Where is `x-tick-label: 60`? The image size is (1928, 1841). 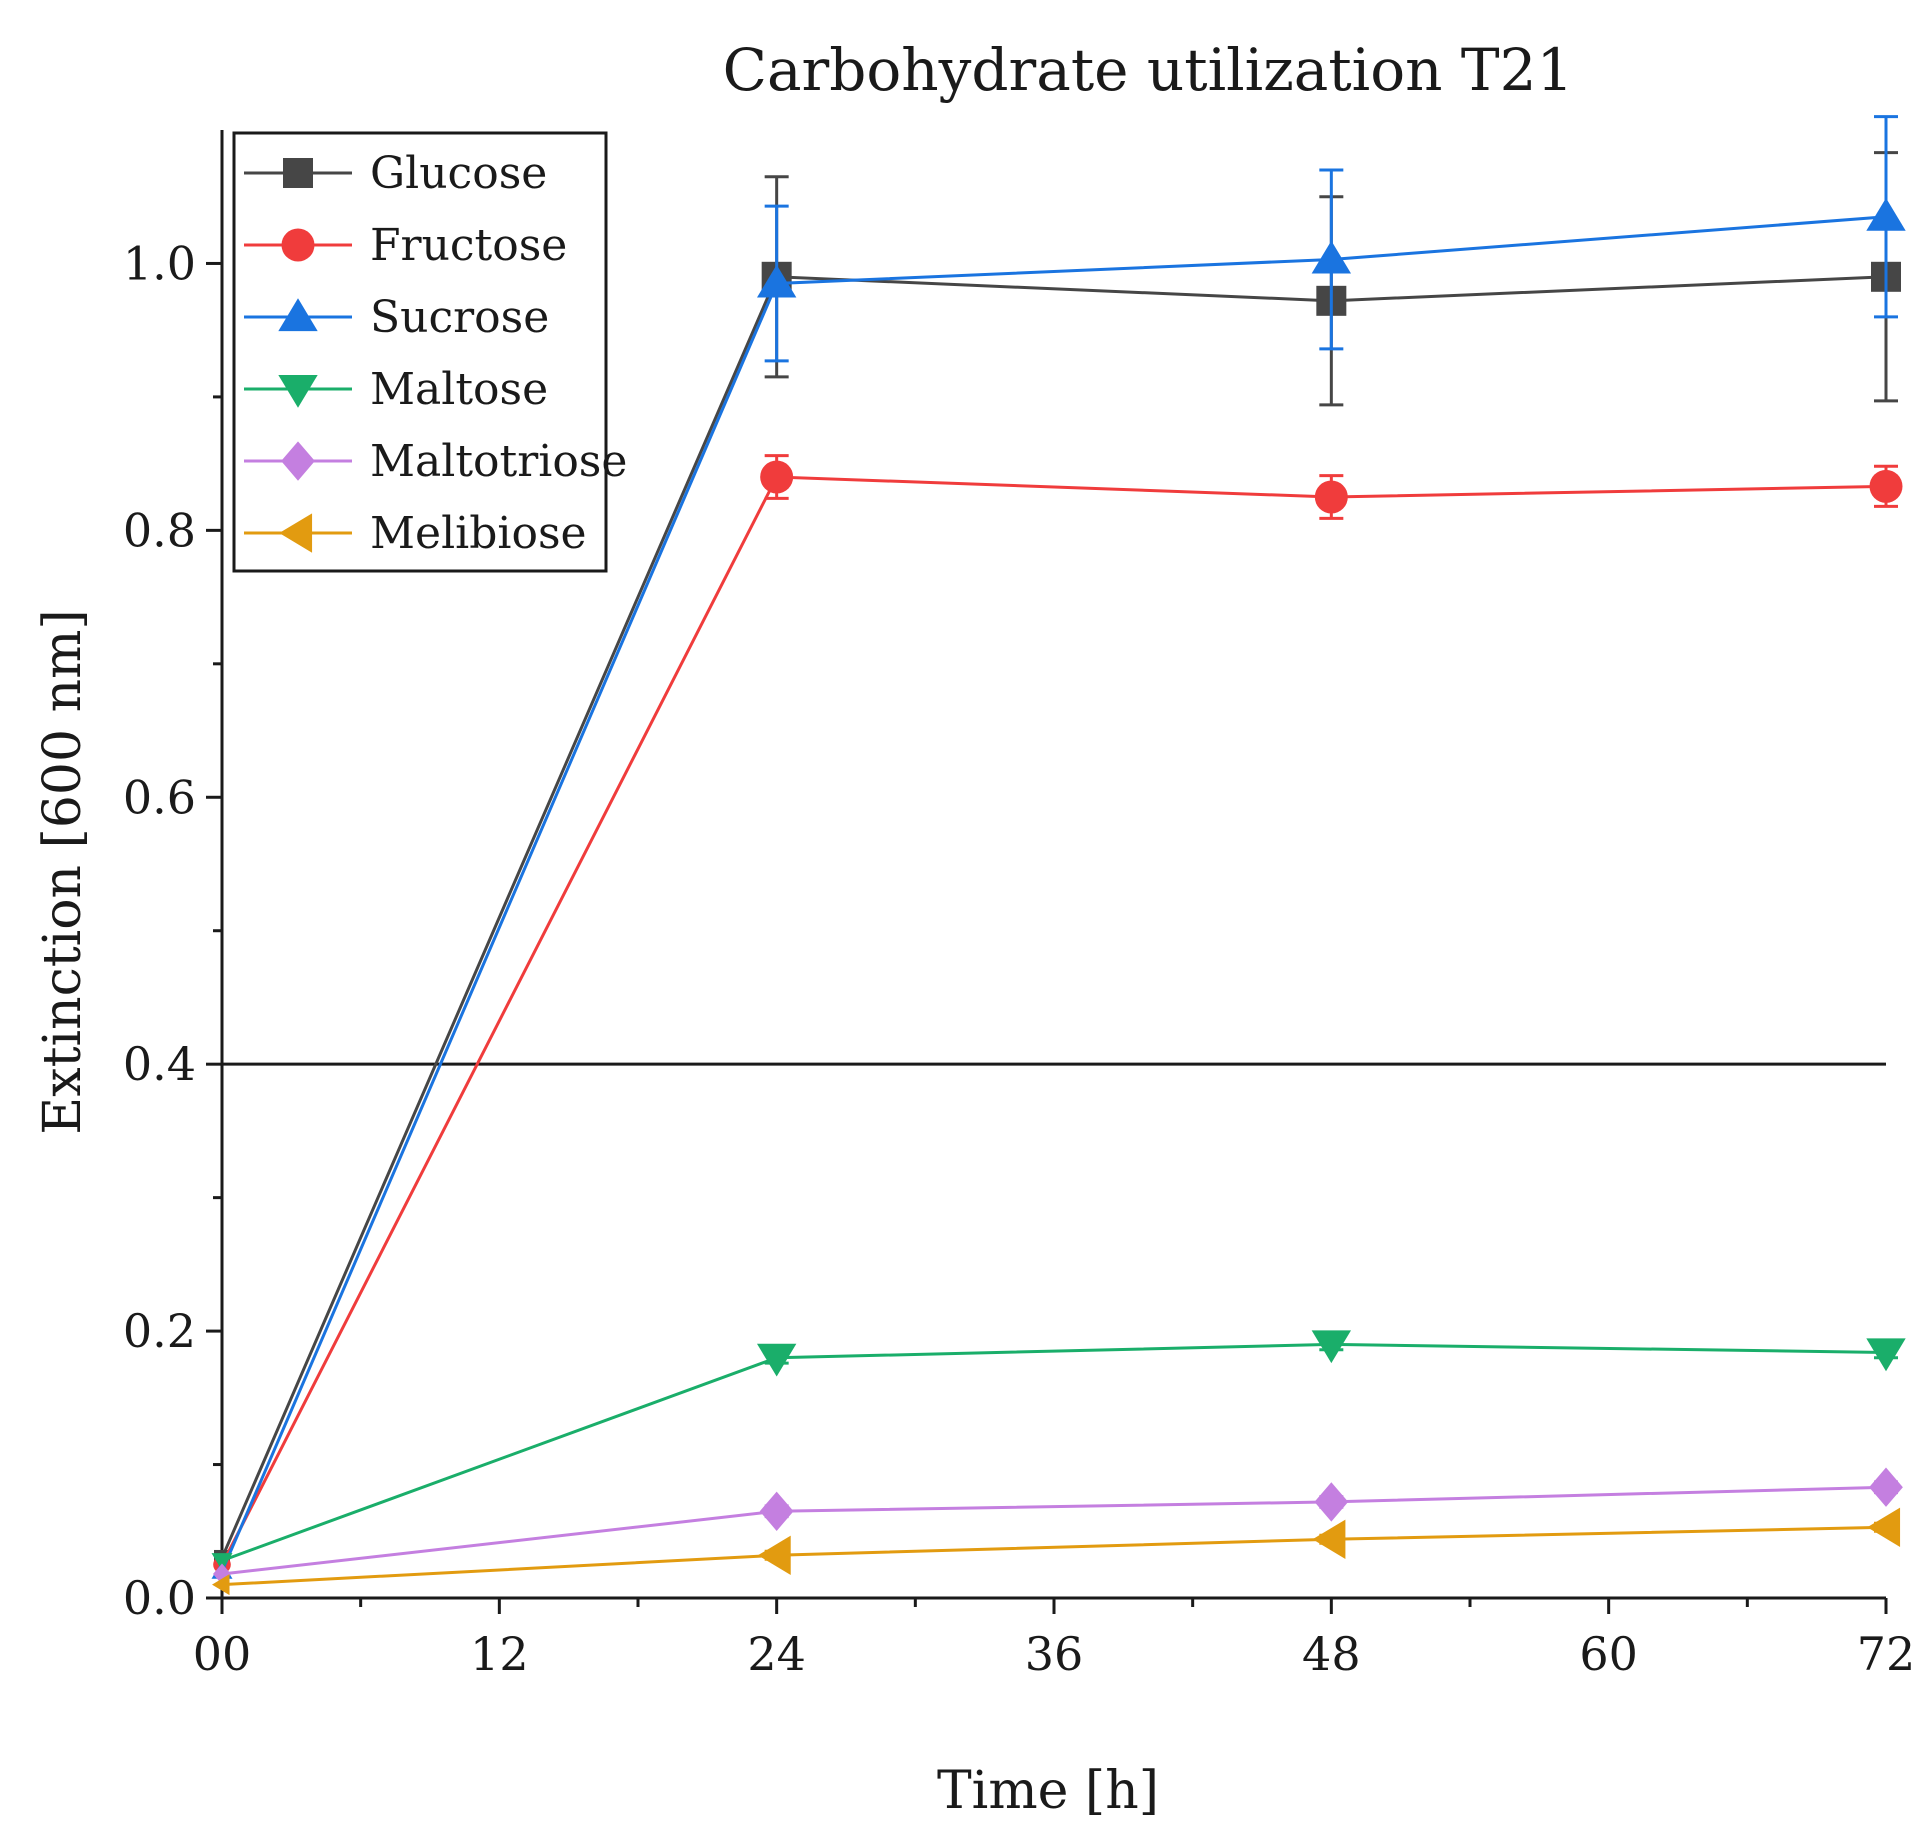
x-tick-label: 60 is located at coordinates (1608, 1654).